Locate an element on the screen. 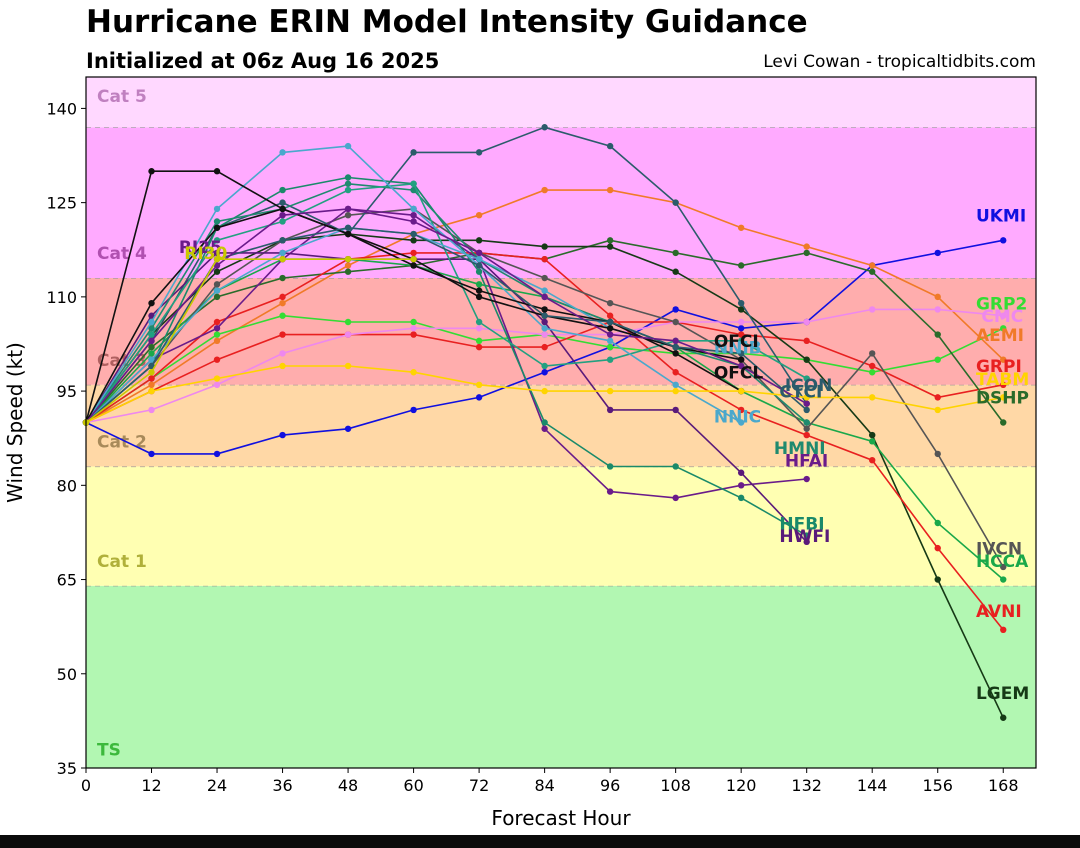 The image size is (1080, 848). y-tick-label: 140 is located at coordinates (61, 108).